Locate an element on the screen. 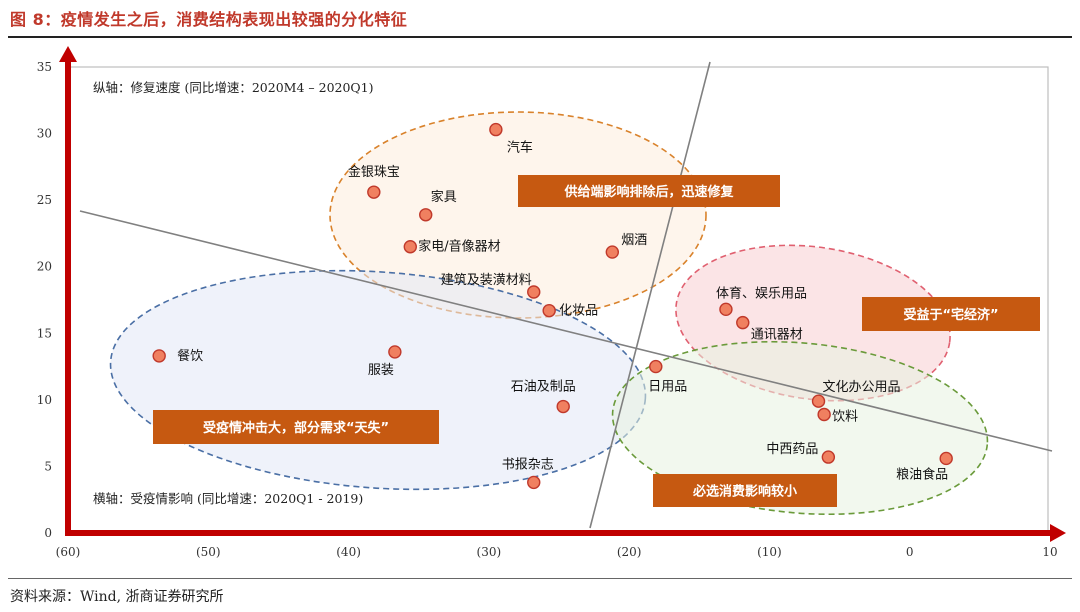 Image resolution: width=1080 pixels, height=612 pixels. x-axis-title: 横轴：受疫情影响 (同比增速：2020Q1 - 2019) is located at coordinates (228, 498).